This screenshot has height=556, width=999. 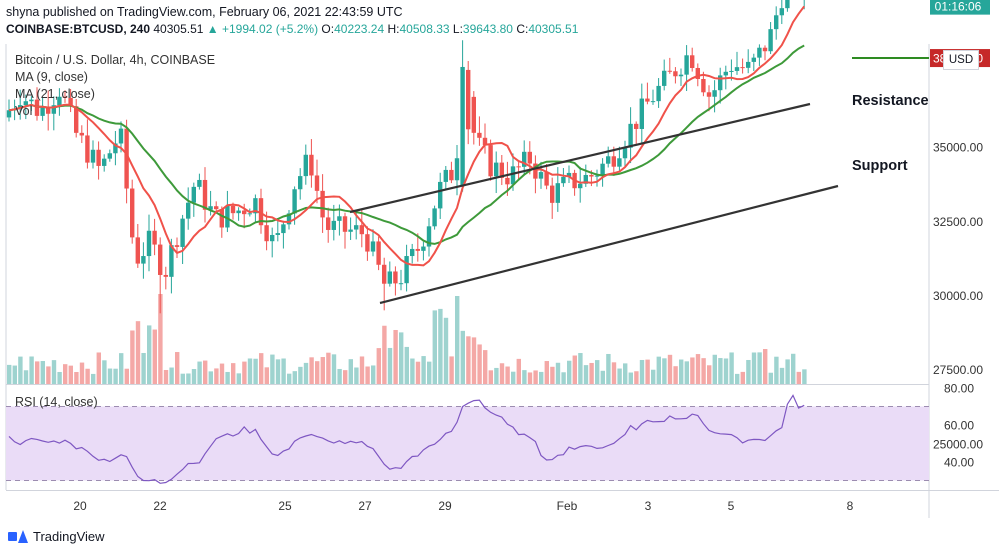 I want to click on change-value: ▲ +1994.02 (+5.2%), so click(x=262, y=29).